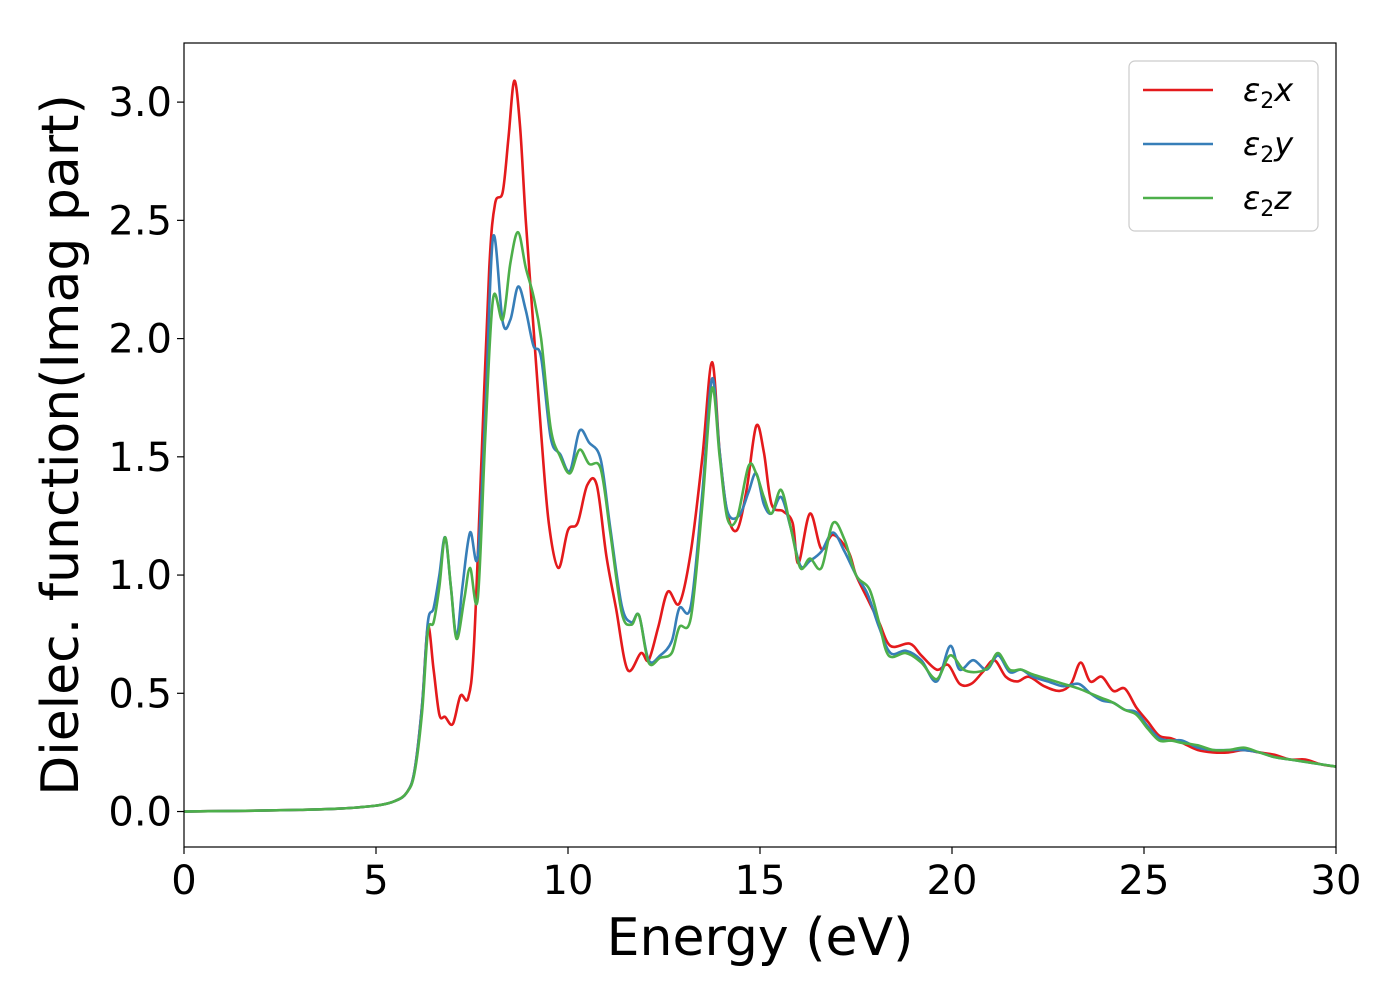 This screenshot has height=1000, width=1400. Describe the element at coordinates (61, 445) in the screenshot. I see `y-axis-title: Dielec. function(Imag part)` at that location.